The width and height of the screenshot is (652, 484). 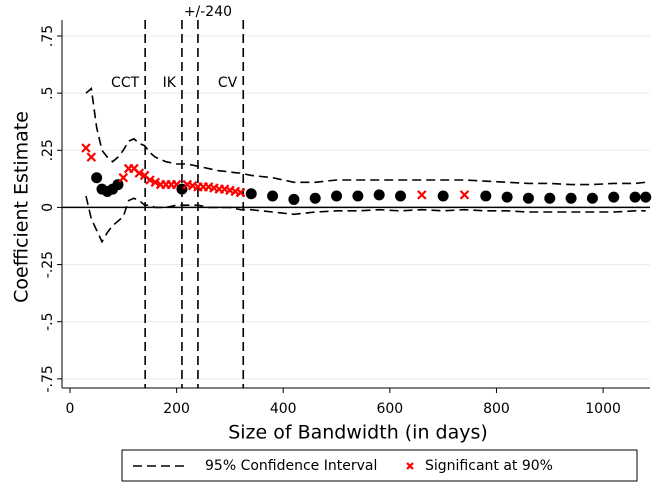 What do you see at coordinates (365, 219) in the screenshot?
I see `ci-line` at bounding box center [365, 219].